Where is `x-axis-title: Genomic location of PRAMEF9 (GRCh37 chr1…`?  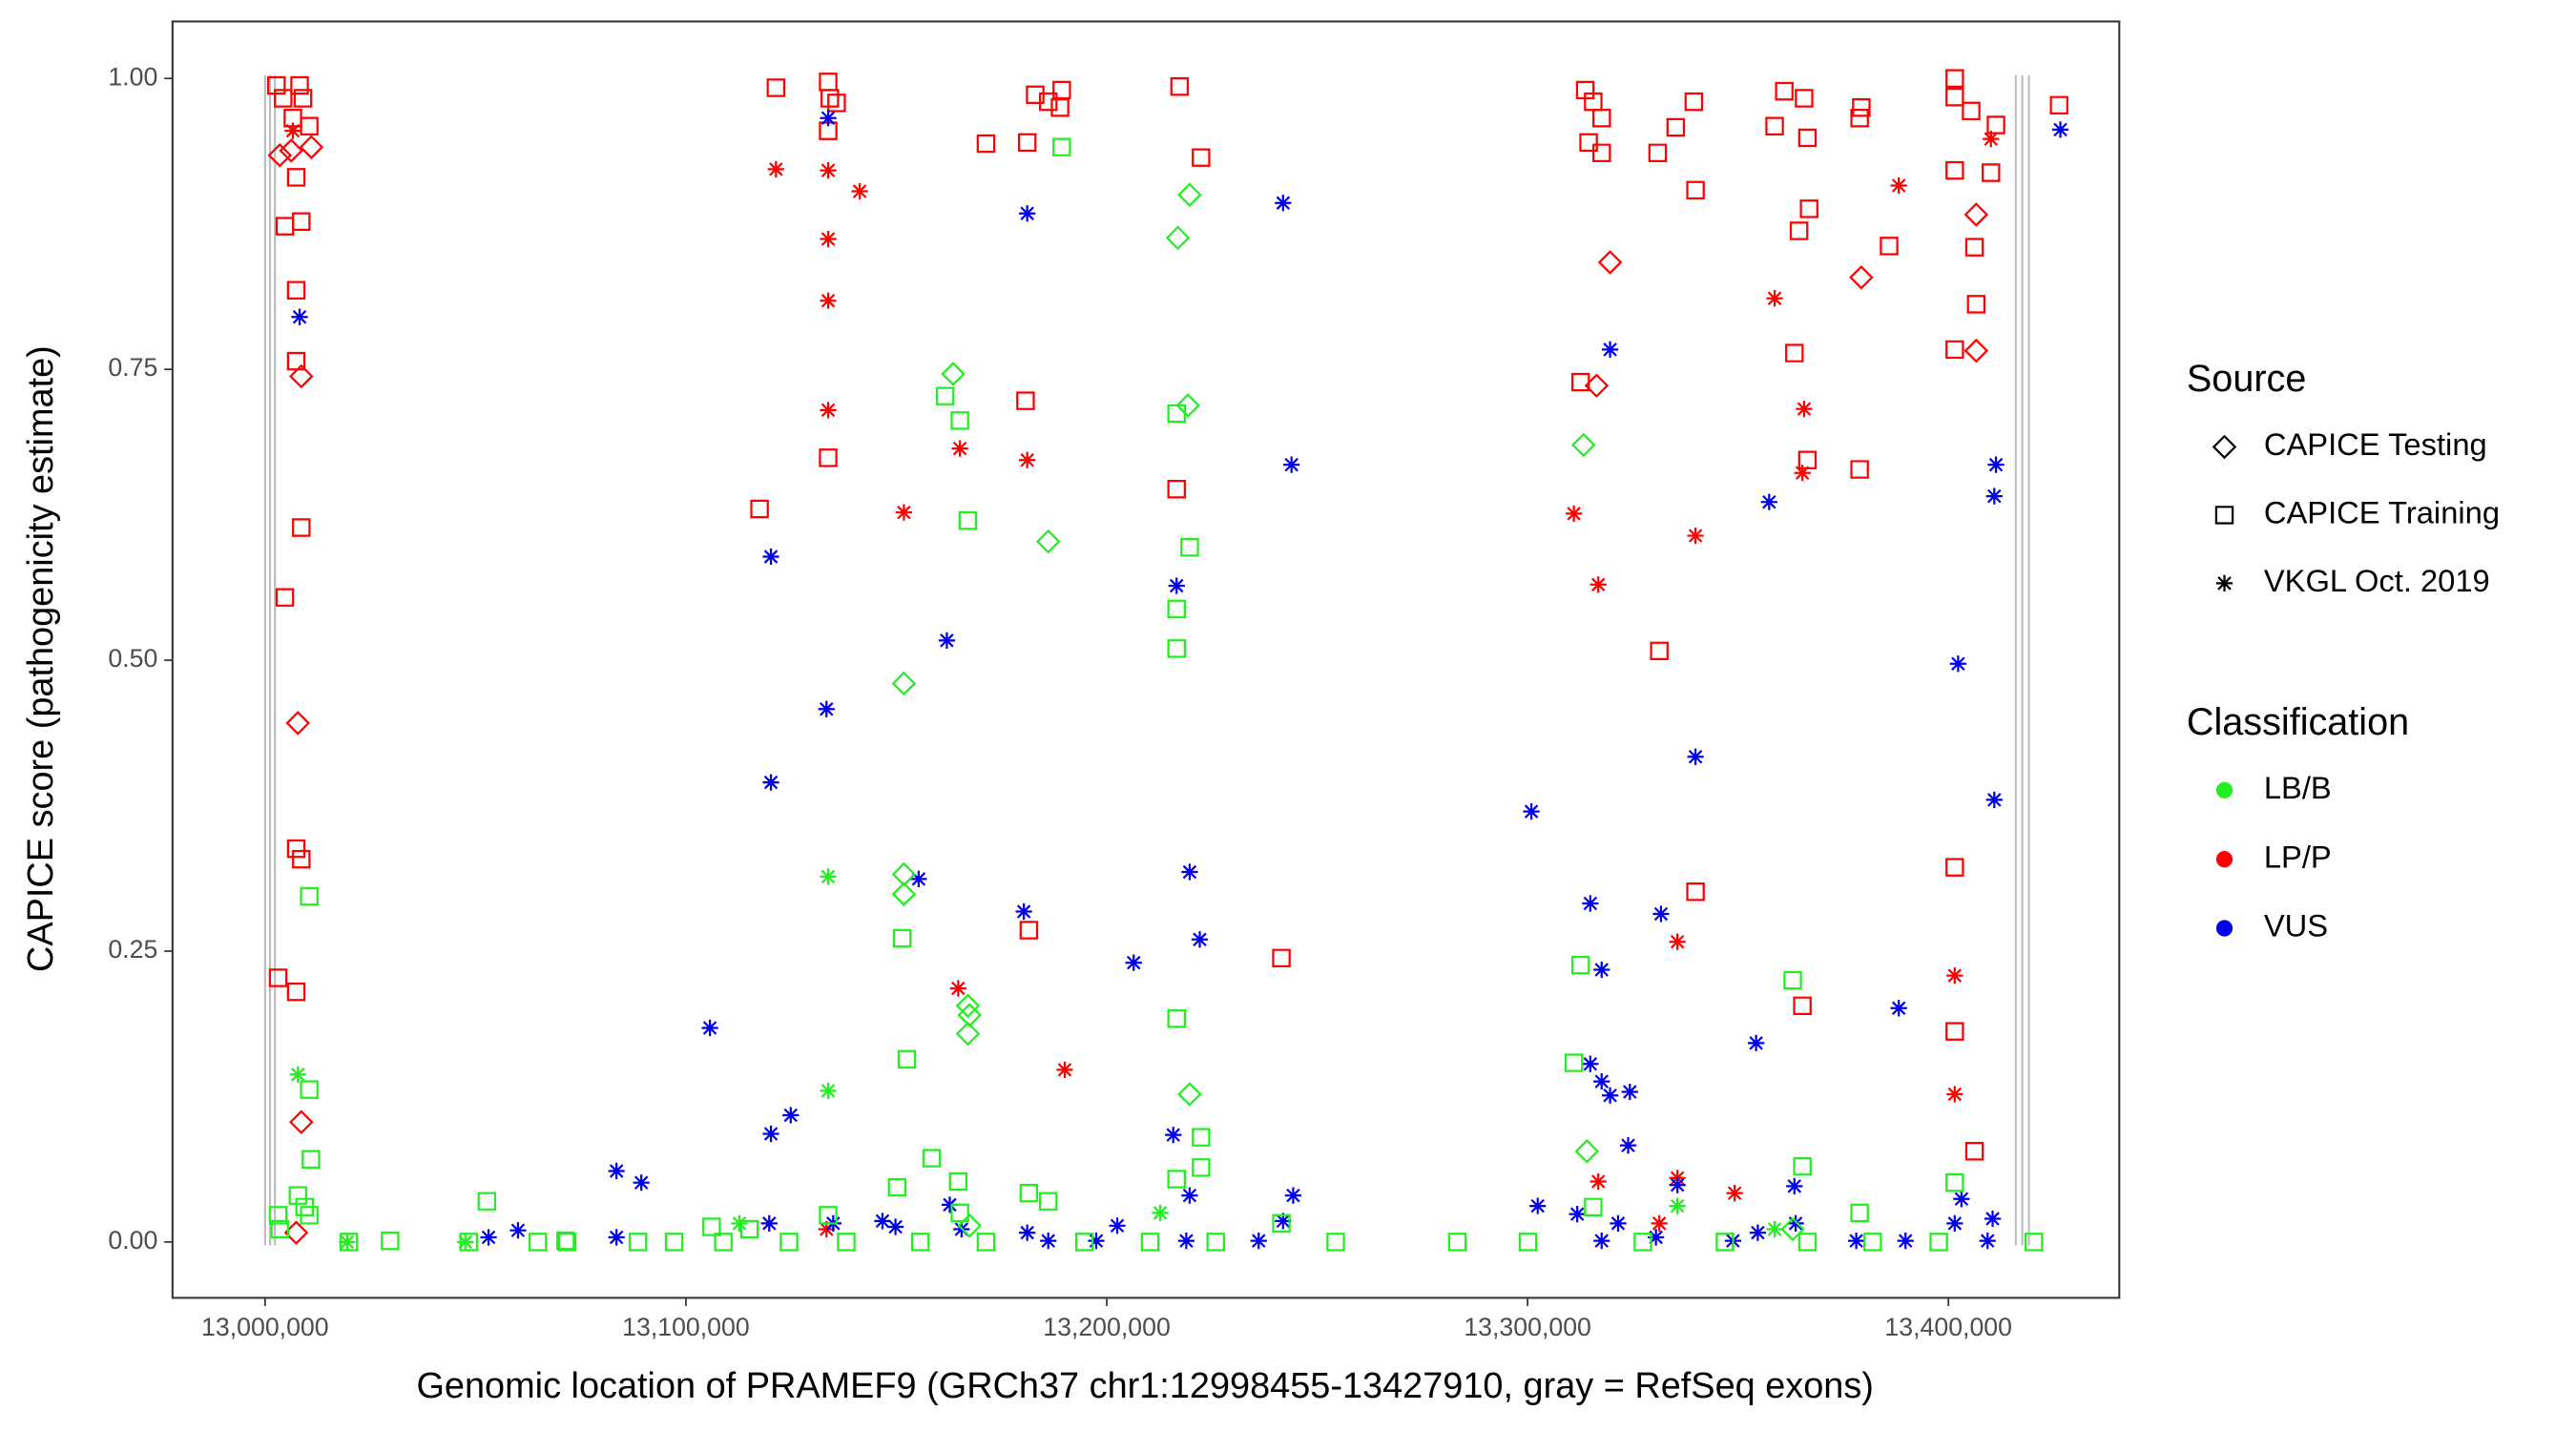
x-axis-title: Genomic location of PRAMEF9 (GRCh37 chr1… is located at coordinates (1144, 1386).